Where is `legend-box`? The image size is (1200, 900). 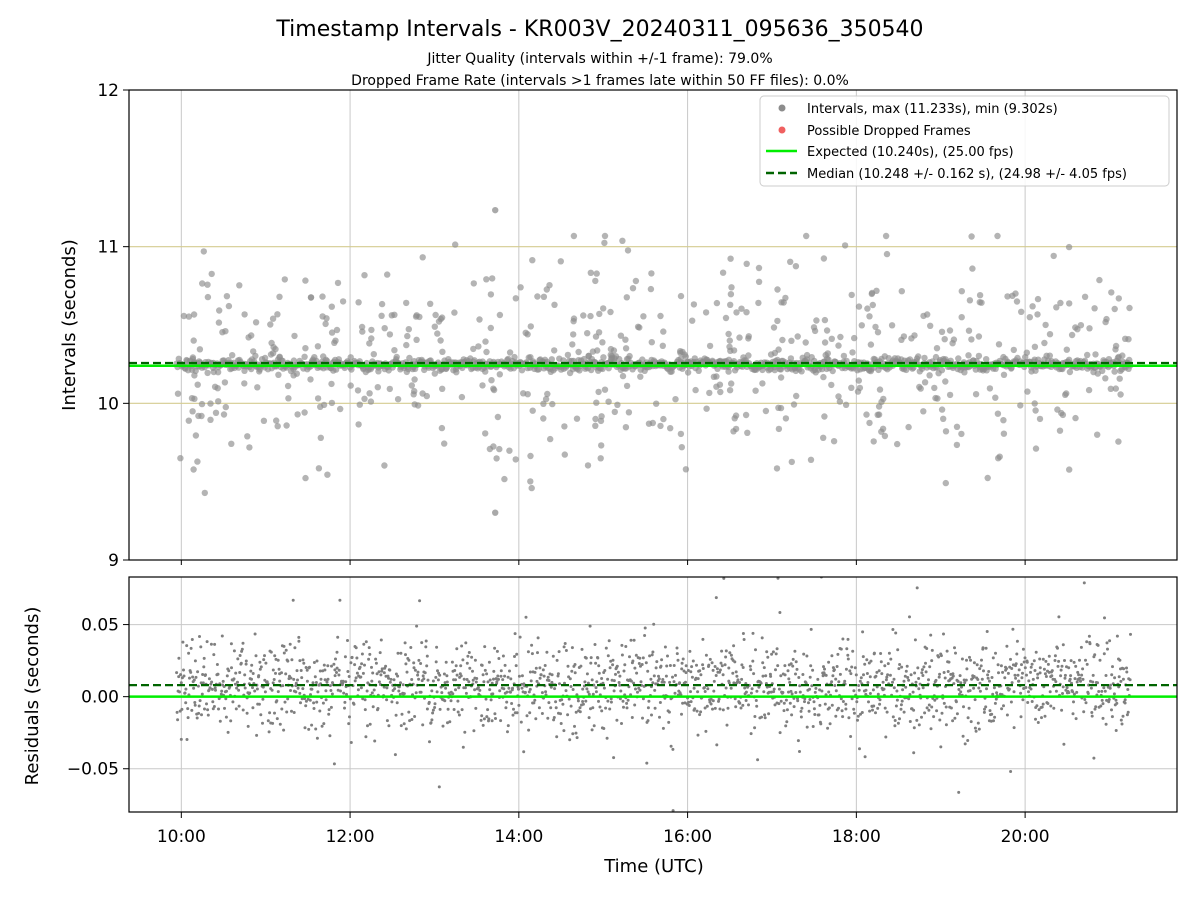
legend-box is located at coordinates (964, 141).